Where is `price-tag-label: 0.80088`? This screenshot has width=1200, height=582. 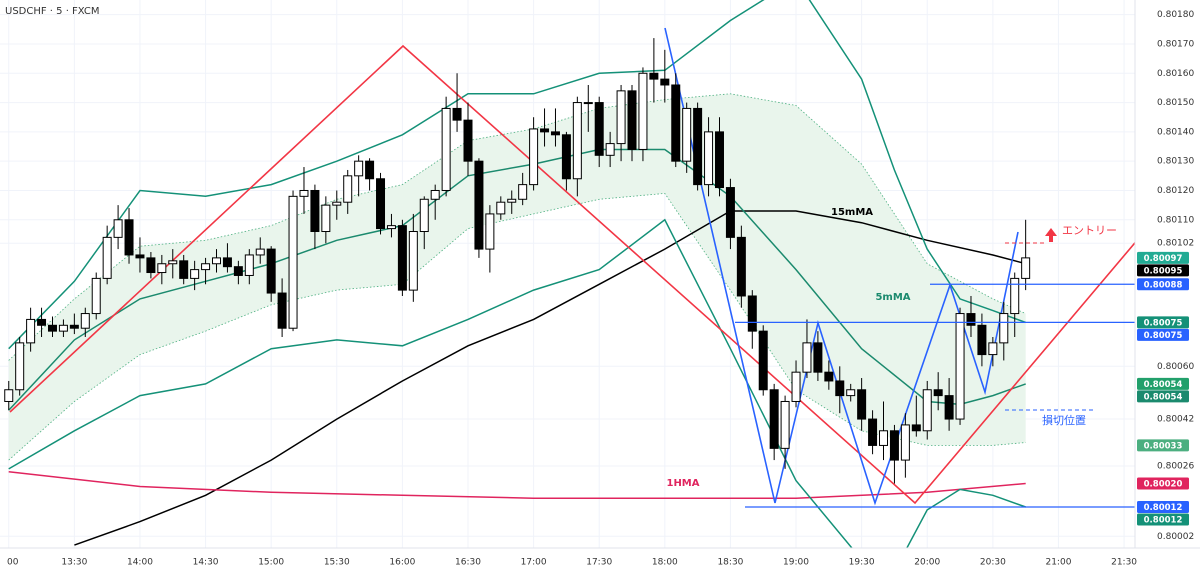
price-tag-label: 0.80088 is located at coordinates (1163, 285).